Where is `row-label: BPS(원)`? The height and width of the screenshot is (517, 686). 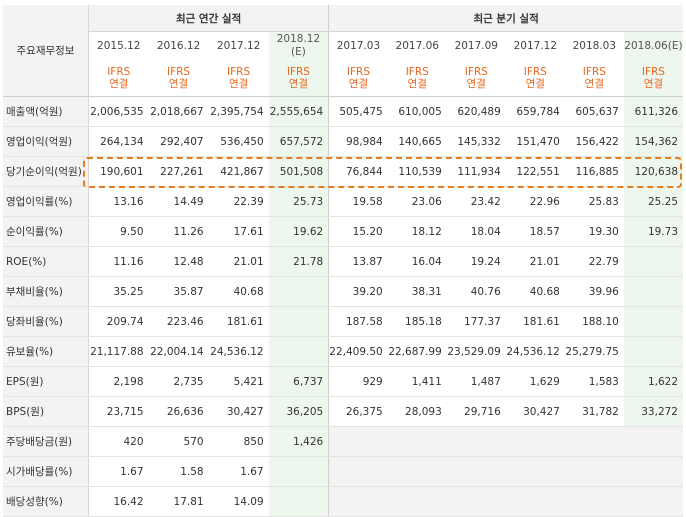 row-label: BPS(원) is located at coordinates (46, 411).